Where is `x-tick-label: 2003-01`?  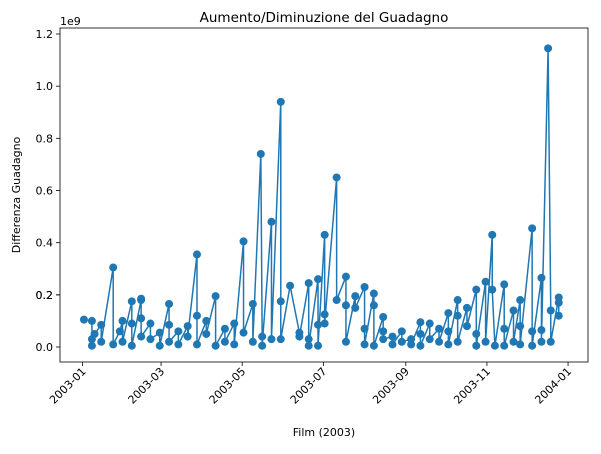
x-tick-label: 2003-01 is located at coordinates (68, 386).